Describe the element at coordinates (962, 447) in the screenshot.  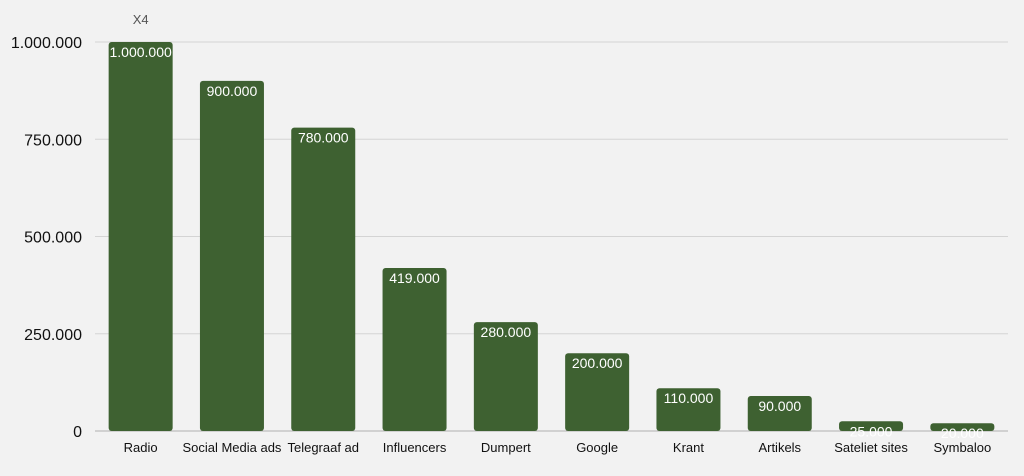
I see `x-tick-label: Symbaloo` at that location.